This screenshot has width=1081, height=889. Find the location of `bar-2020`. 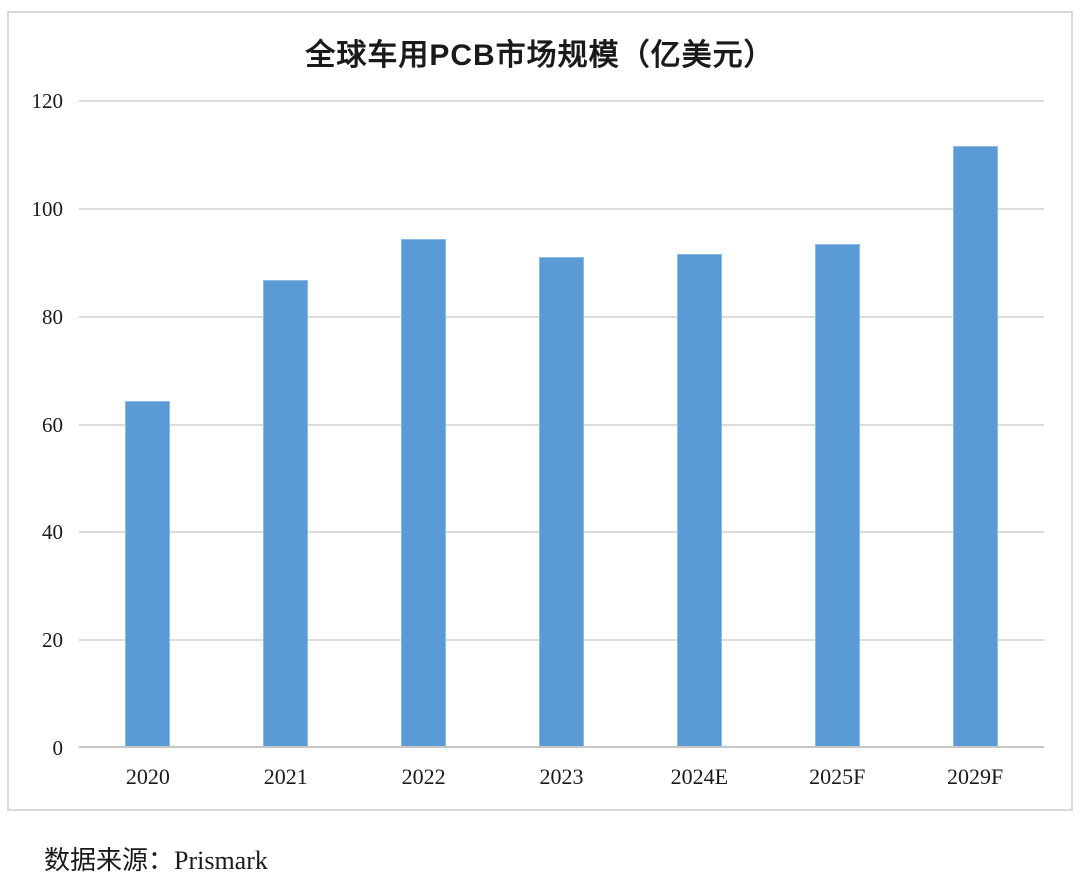

bar-2020 is located at coordinates (148, 573).